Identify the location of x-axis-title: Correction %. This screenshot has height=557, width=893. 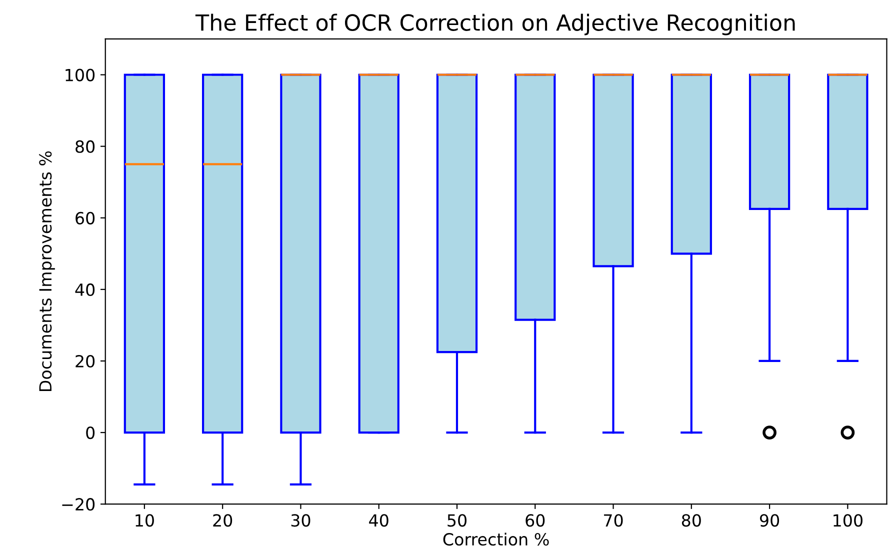
(496, 539).